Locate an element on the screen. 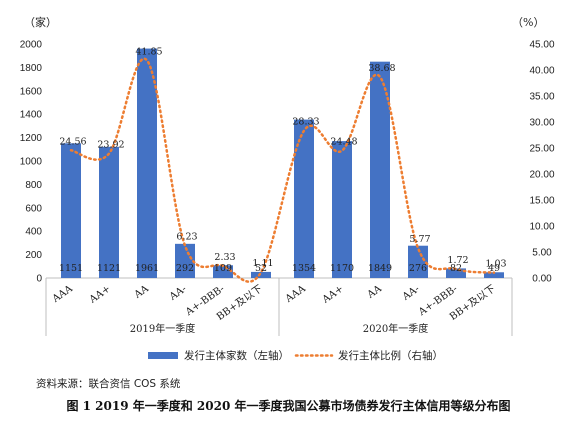 The height and width of the screenshot is (421, 577). count-label: 1121 is located at coordinates (109, 268).